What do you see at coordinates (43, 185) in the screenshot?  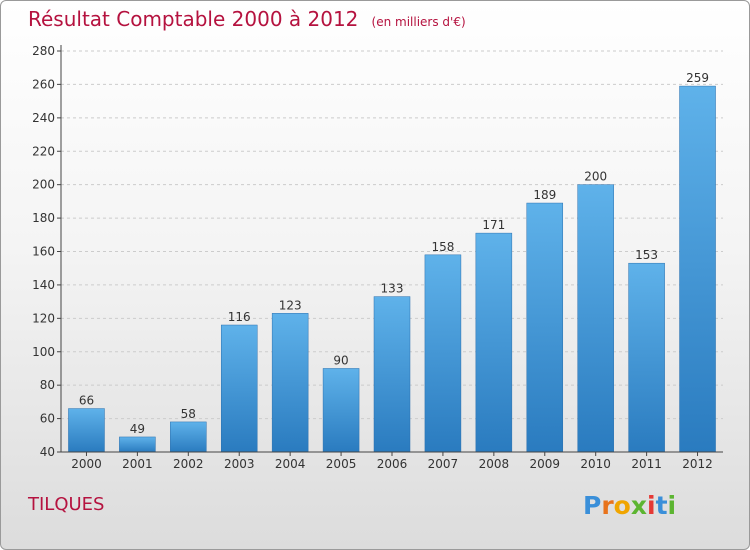 I see `y-tick-label: 200` at bounding box center [43, 185].